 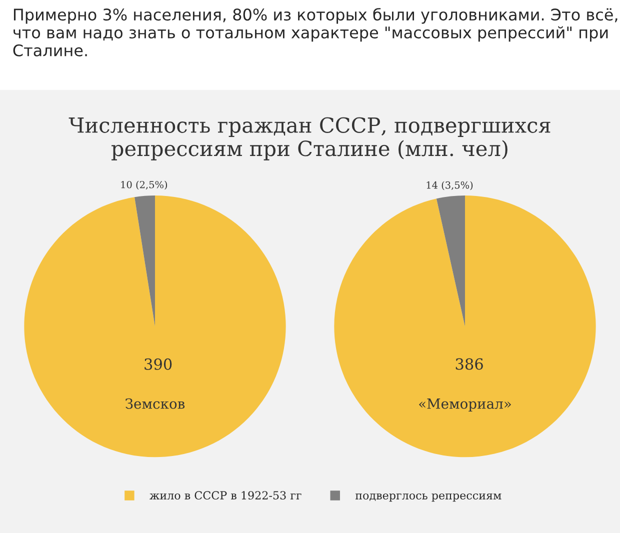 I want to click on text: Примерно 3% населения, 80% из которых были уголовниками. Это всё, что вам надо знать о тотальном характере "массовых репрессий" при Сталине., so click(x=315, y=32).